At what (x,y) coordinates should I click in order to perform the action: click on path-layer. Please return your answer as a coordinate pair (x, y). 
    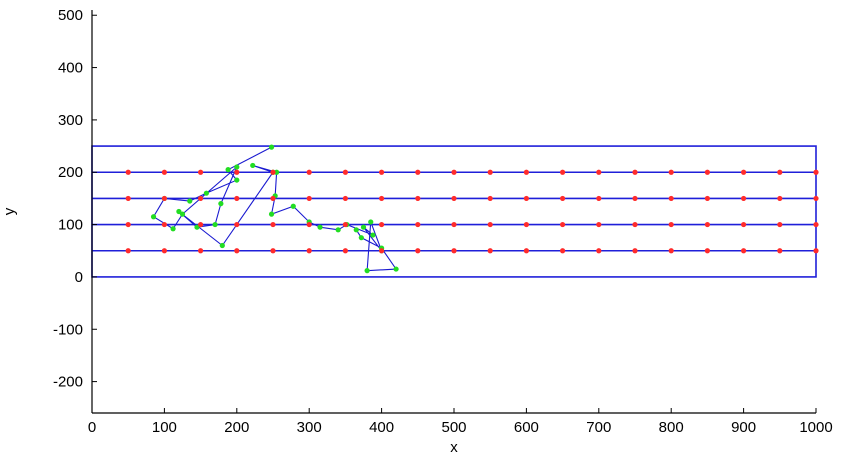
    Looking at the image, I should click on (274, 209).